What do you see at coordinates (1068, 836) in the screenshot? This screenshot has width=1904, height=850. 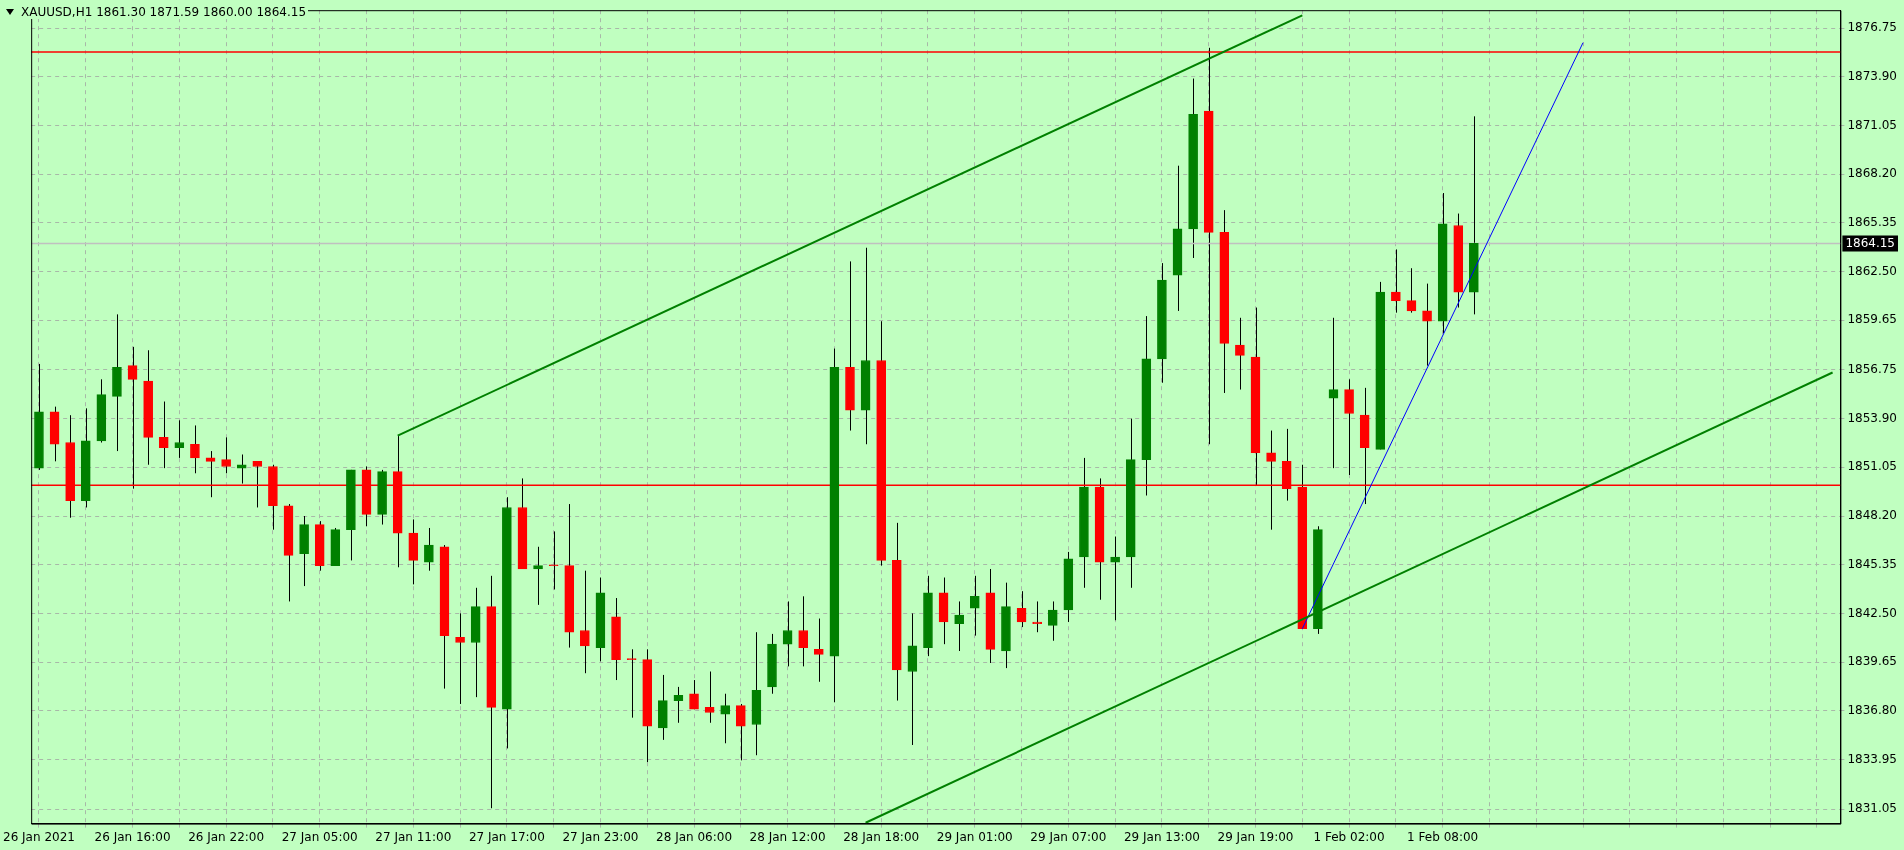 I see `x-tick-label: 29 Jan 07:00` at bounding box center [1068, 836].